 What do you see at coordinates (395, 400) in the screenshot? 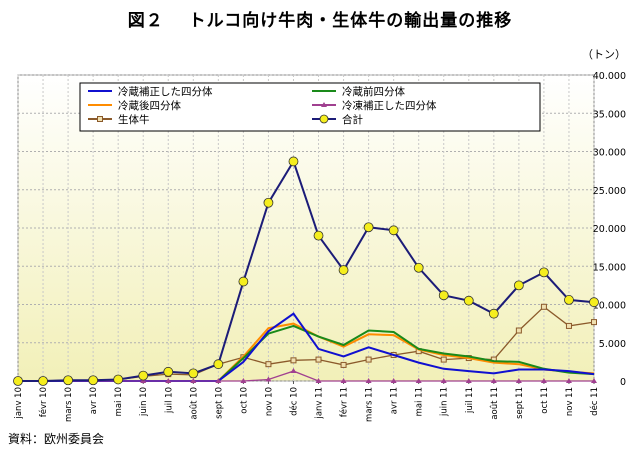
I see `x-tick-label: avr 11` at bounding box center [395, 400].